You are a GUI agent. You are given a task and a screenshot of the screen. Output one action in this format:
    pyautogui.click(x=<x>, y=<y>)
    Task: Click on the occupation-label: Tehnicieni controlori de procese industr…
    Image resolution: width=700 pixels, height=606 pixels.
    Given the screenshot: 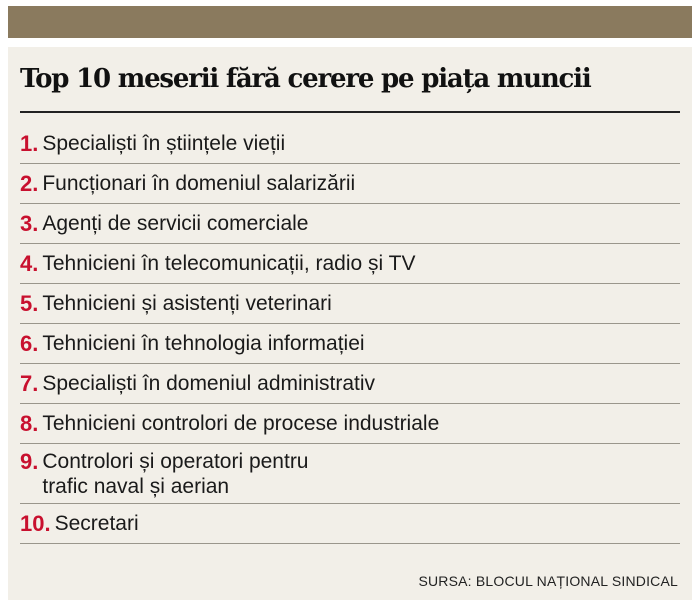 What is the action you would take?
    pyautogui.click(x=241, y=423)
    